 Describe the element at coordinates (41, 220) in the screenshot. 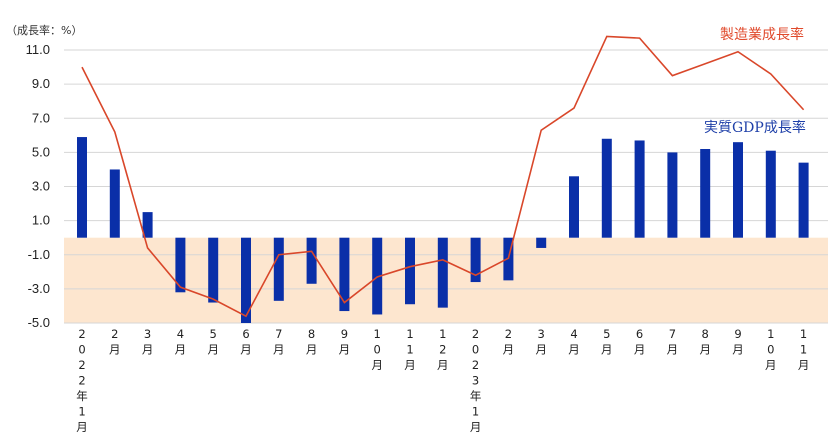

I see `y-tick-label: 1.0` at that location.